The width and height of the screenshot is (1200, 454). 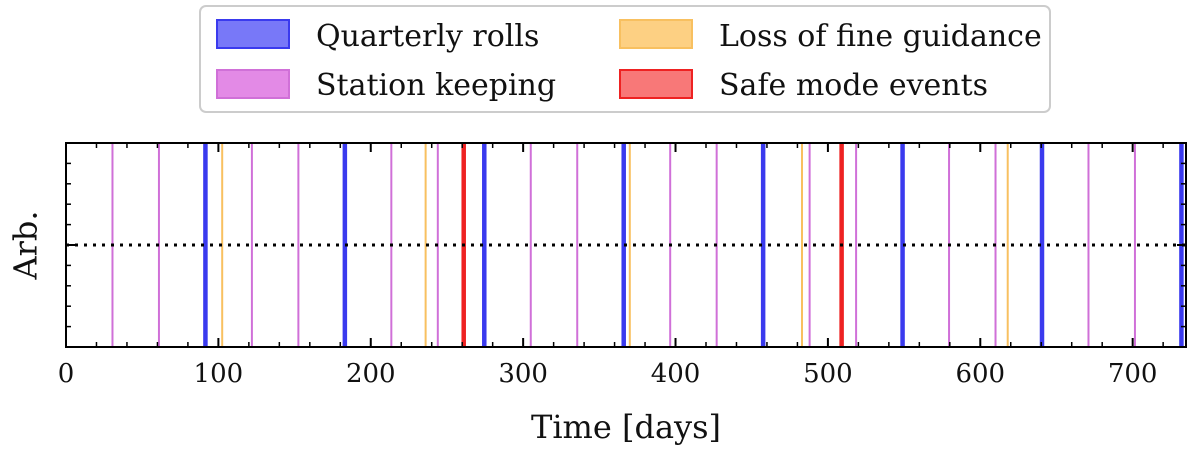 I want to click on x-tick-label: 400, so click(x=676, y=374).